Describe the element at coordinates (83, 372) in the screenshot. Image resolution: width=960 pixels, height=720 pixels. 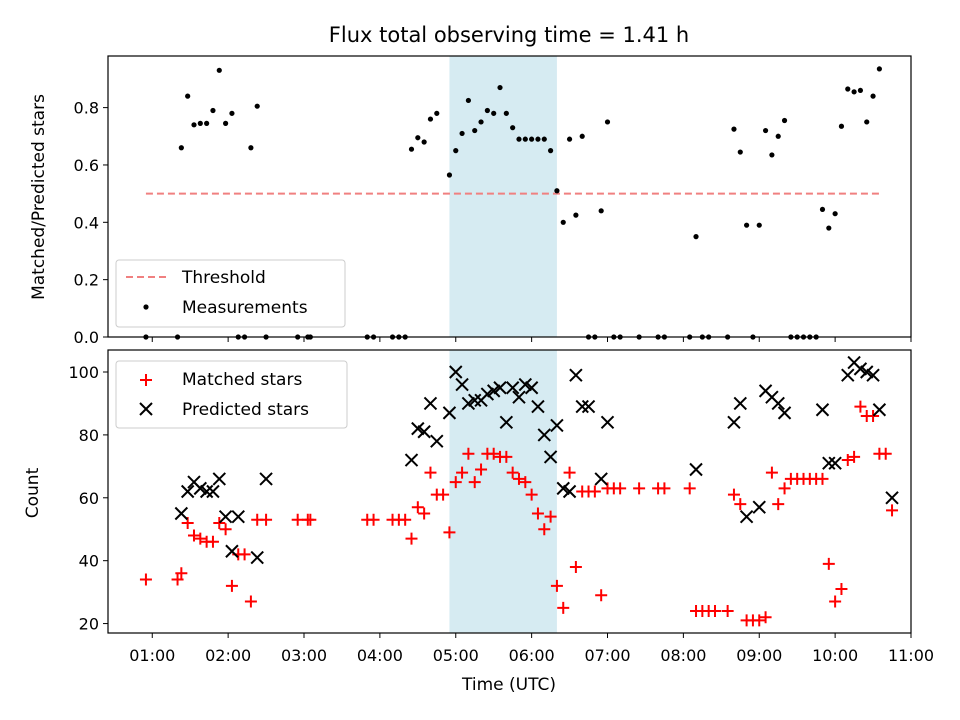
I see `bottom-y-tick-label: 100` at that location.